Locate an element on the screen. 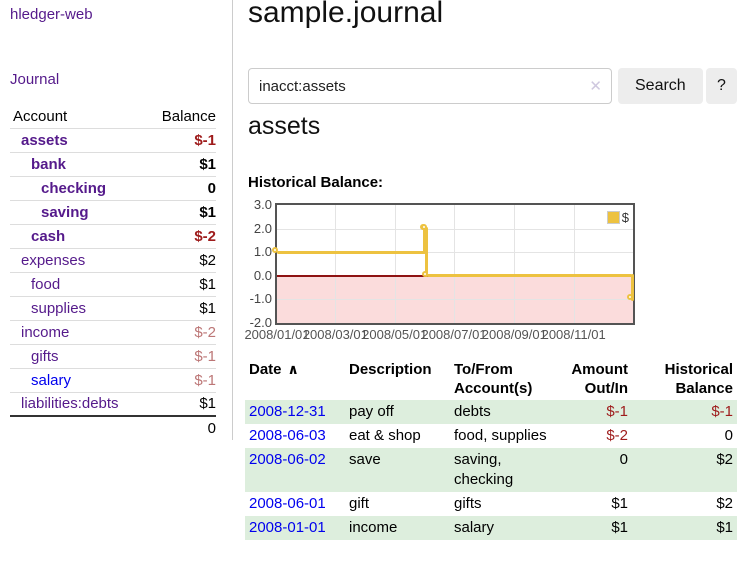 This screenshot has height=582, width=742. register-accounts-cell: salary is located at coordinates (474, 527).